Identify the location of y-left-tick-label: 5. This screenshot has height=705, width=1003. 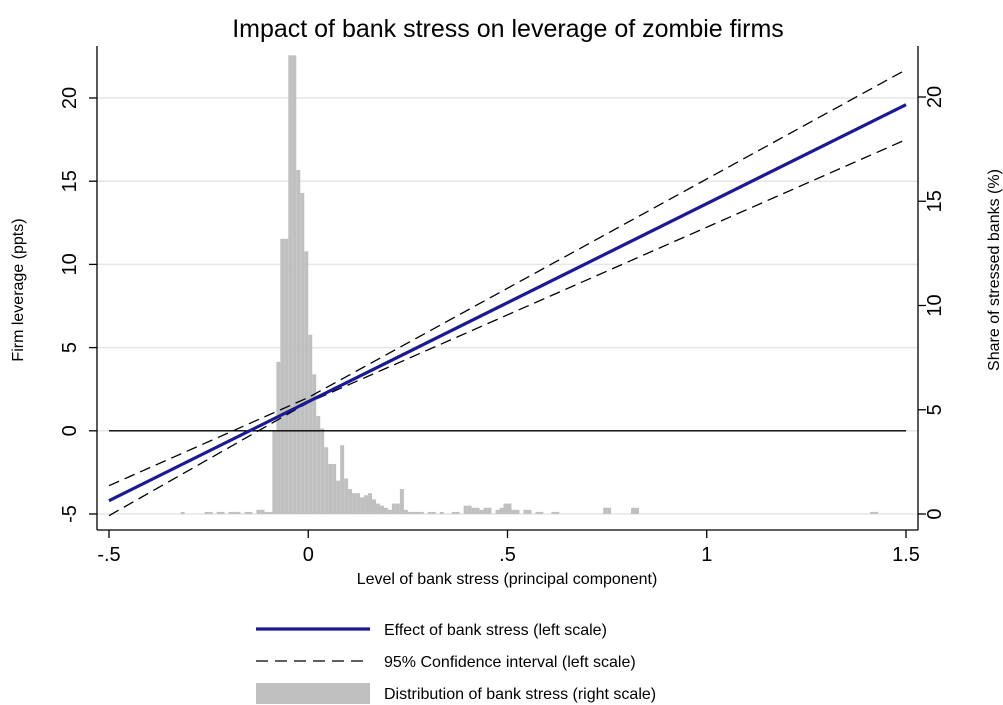
(70, 347).